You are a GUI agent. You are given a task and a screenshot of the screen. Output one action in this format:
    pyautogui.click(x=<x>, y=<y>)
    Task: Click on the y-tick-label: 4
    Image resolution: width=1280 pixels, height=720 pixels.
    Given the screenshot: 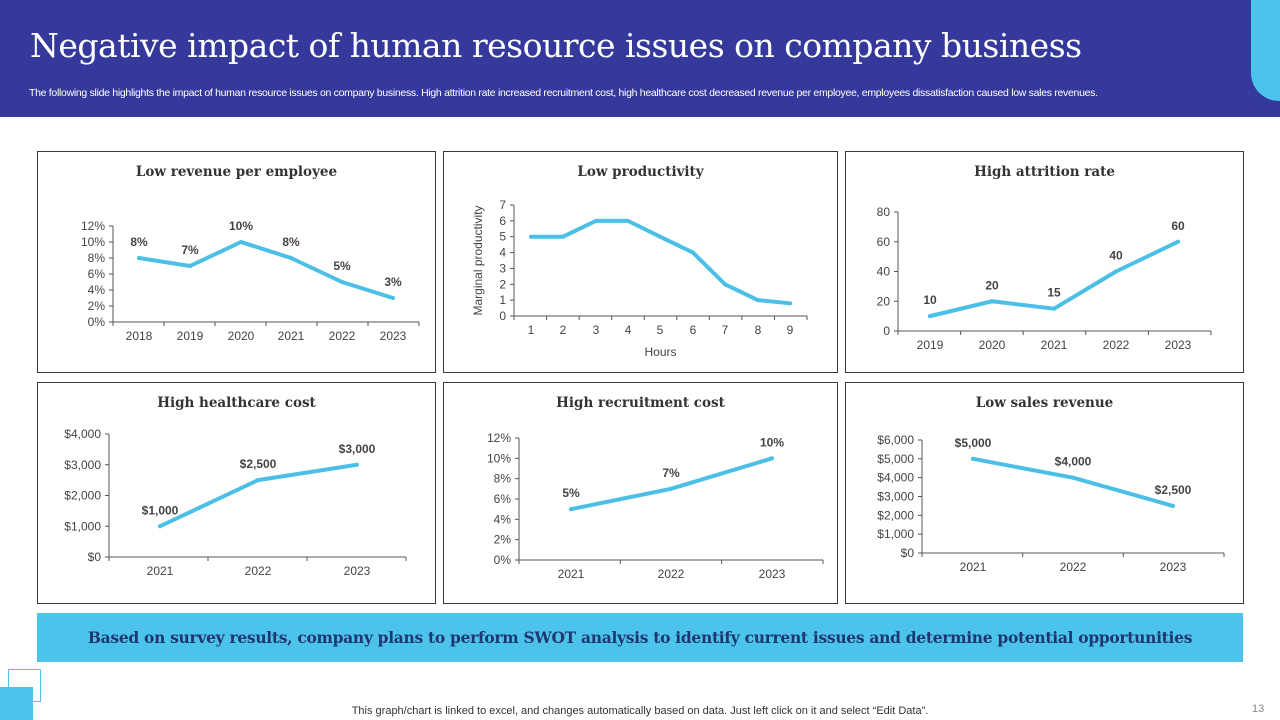 What is the action you would take?
    pyautogui.click(x=502, y=253)
    